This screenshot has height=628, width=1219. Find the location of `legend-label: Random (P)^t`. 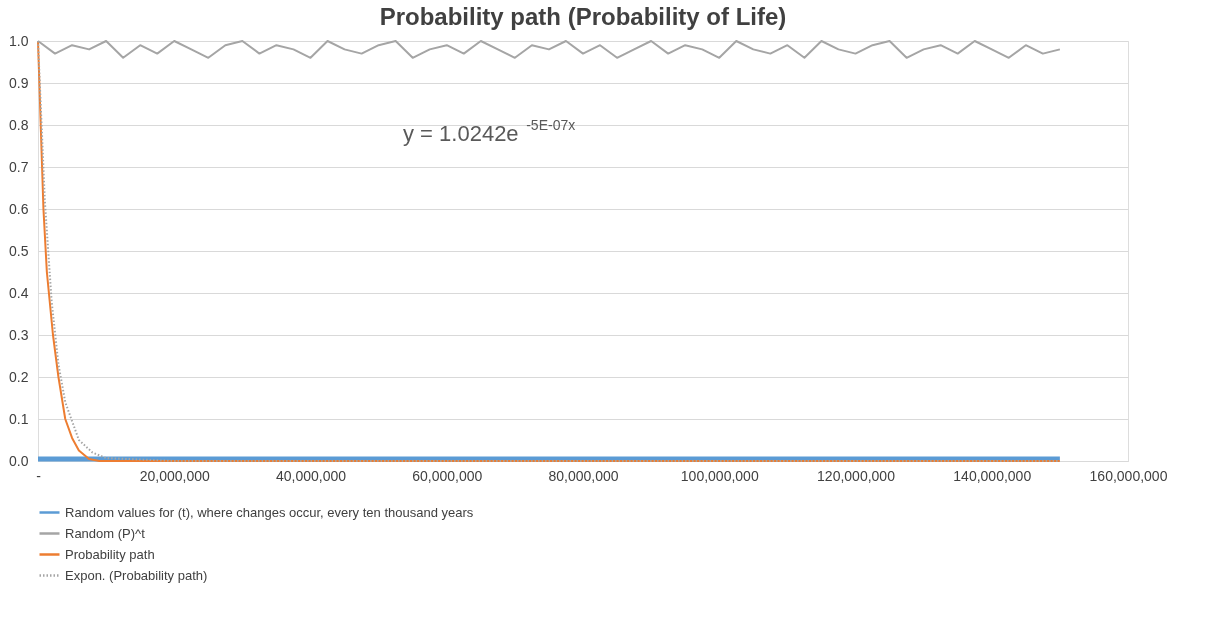

legend-label: Random (P)^t is located at coordinates (105, 533).